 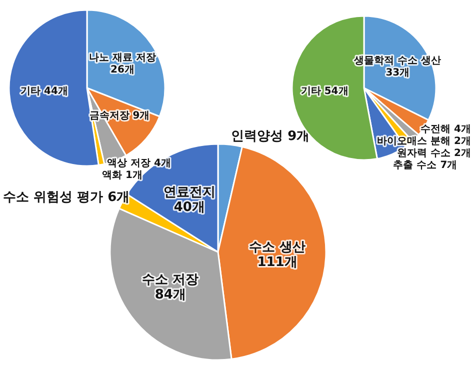 I want to click on slice-label: 액화 1개, so click(x=122, y=175).